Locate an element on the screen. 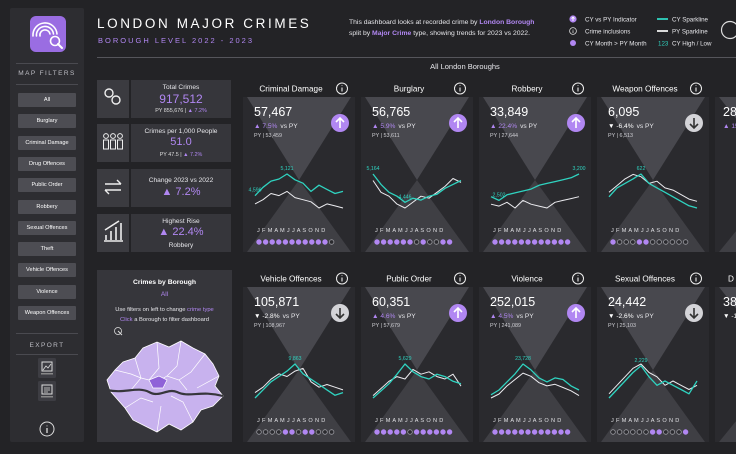  filter-button: Theft is located at coordinates (47, 249).